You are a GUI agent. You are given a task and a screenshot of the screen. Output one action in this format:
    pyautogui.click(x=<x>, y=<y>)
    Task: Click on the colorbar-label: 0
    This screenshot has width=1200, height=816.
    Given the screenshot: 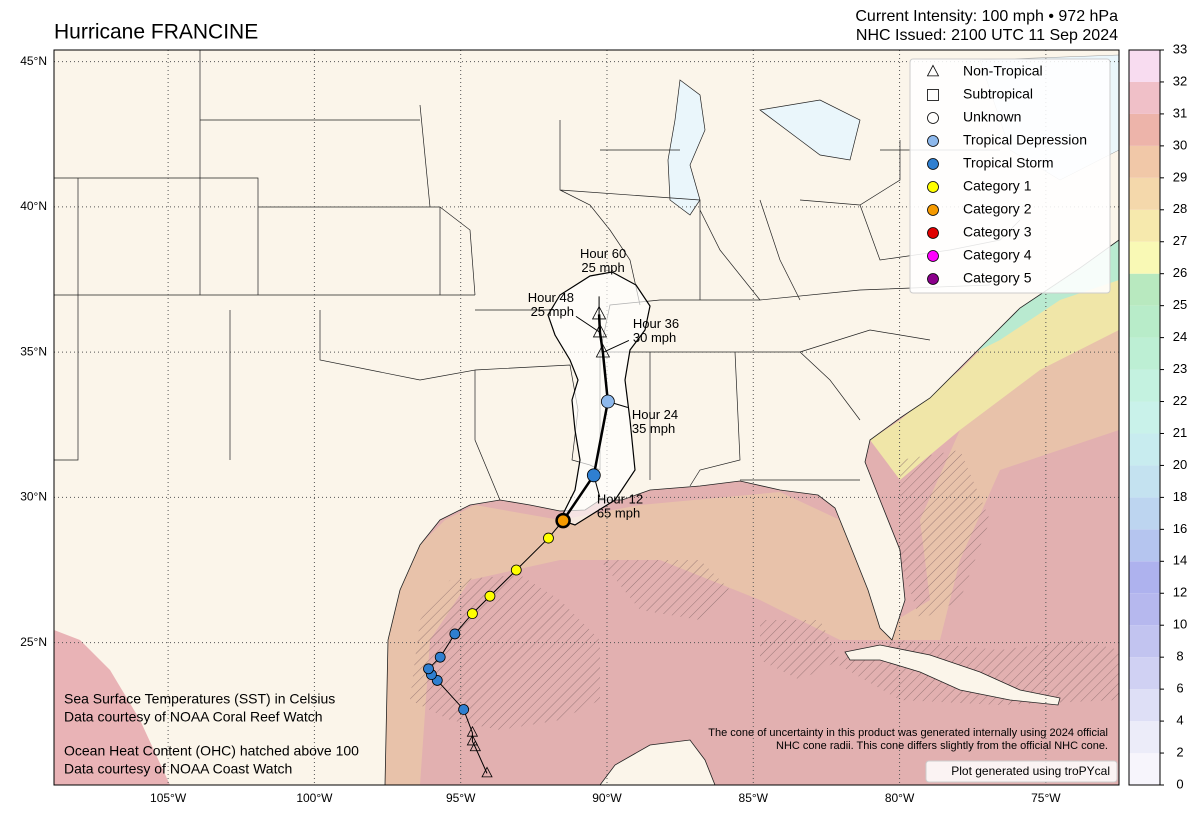 What is the action you would take?
    pyautogui.click(x=1179, y=783)
    